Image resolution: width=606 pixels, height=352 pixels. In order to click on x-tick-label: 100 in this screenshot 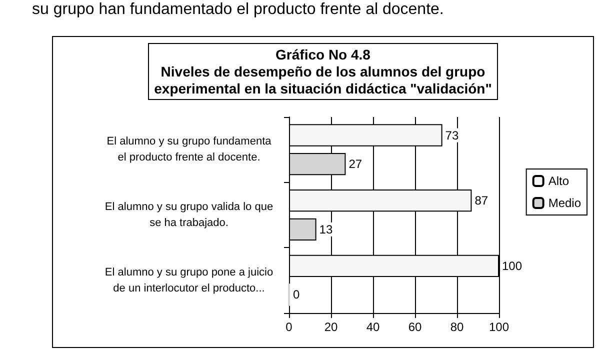, I will do `click(499, 327)`.